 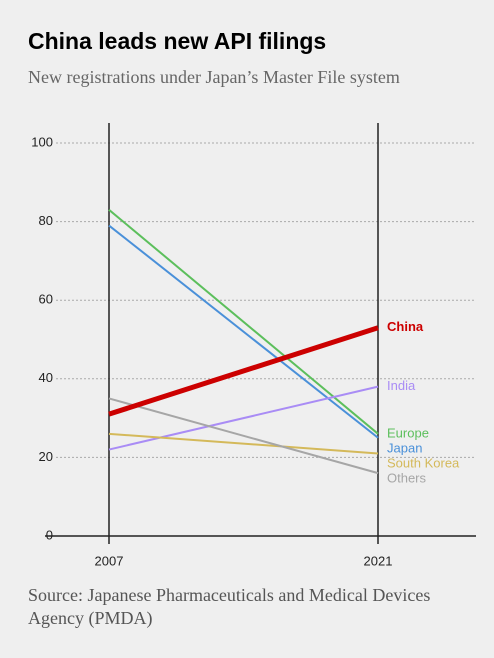 I want to click on y-tick-label: 100, so click(x=42, y=141).